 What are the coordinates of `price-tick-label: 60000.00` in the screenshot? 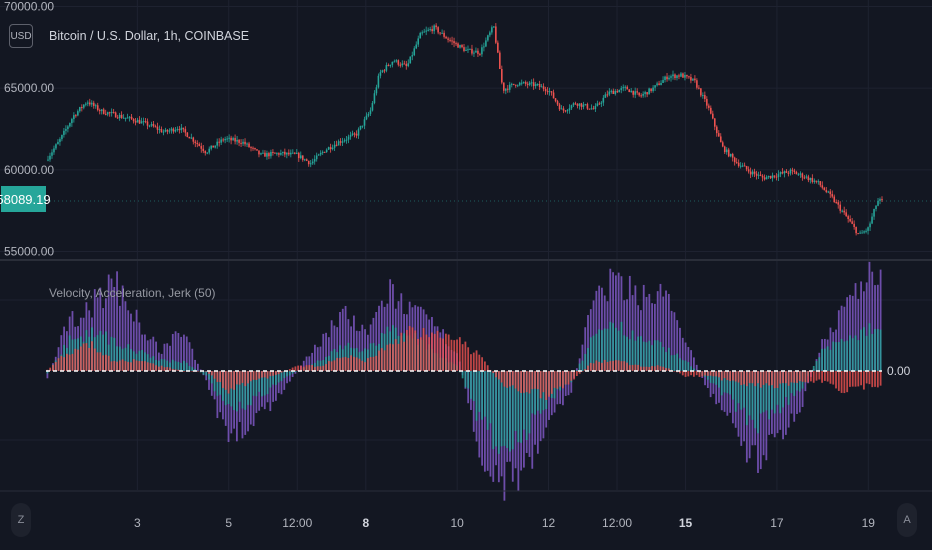 It's located at (29, 170).